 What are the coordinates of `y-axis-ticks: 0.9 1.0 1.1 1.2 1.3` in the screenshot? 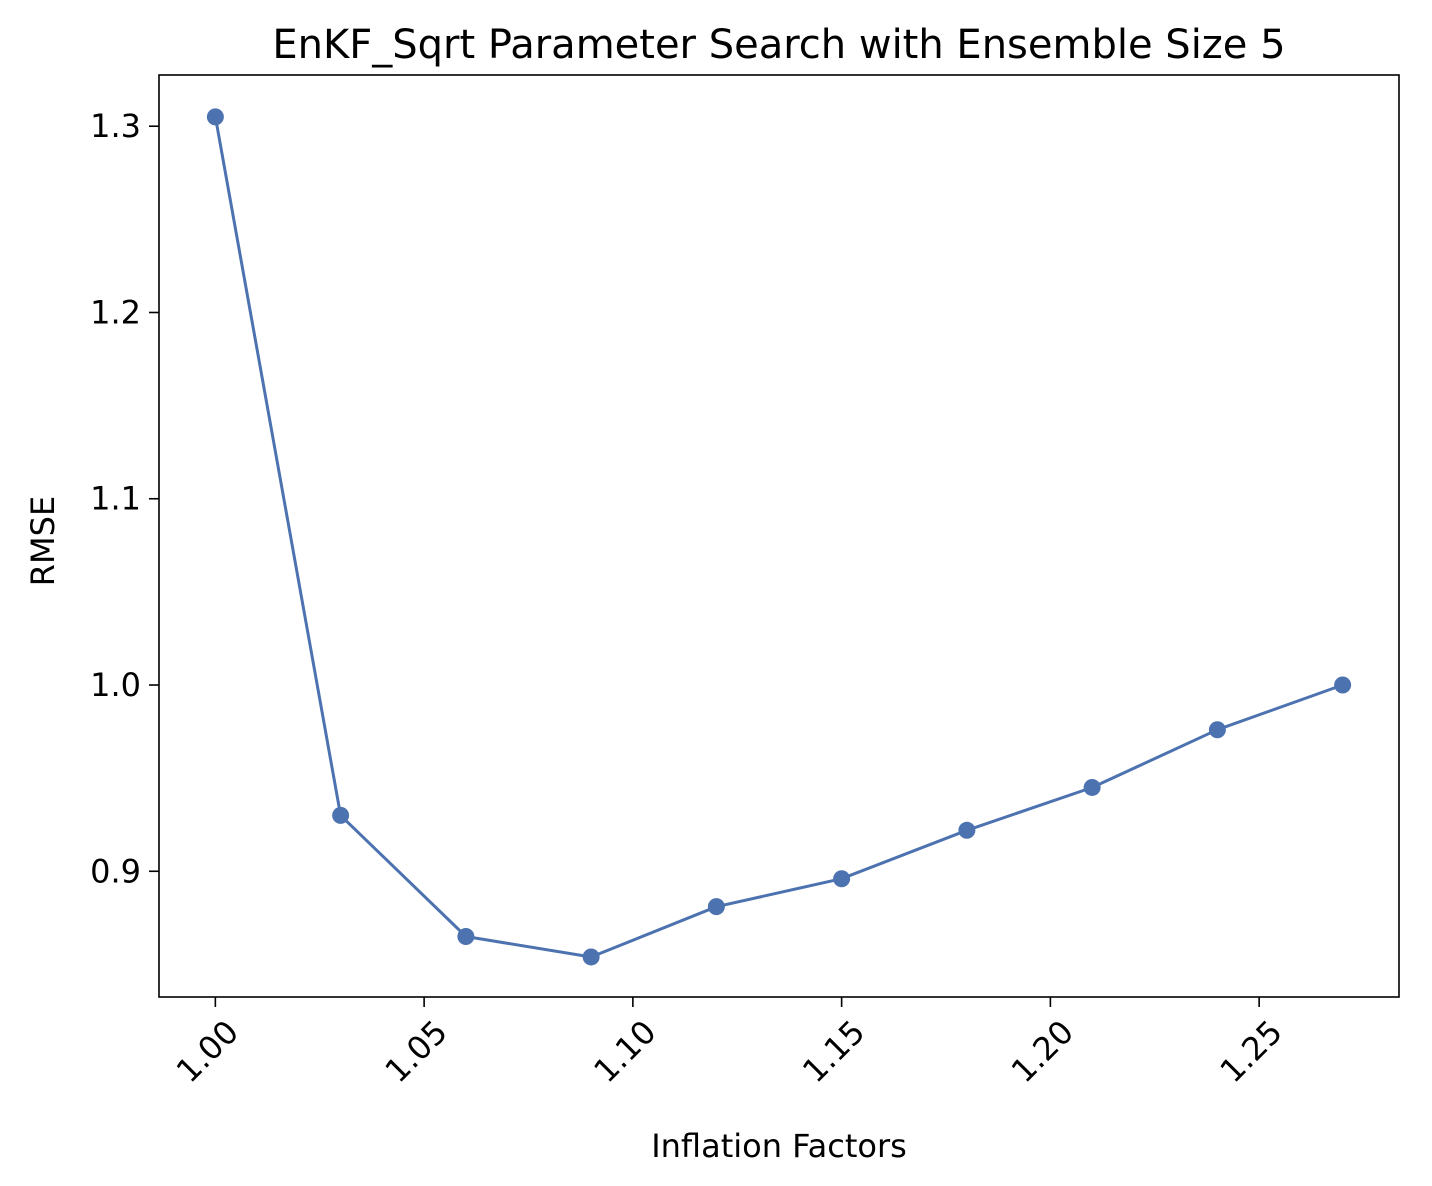 It's located at (124, 498).